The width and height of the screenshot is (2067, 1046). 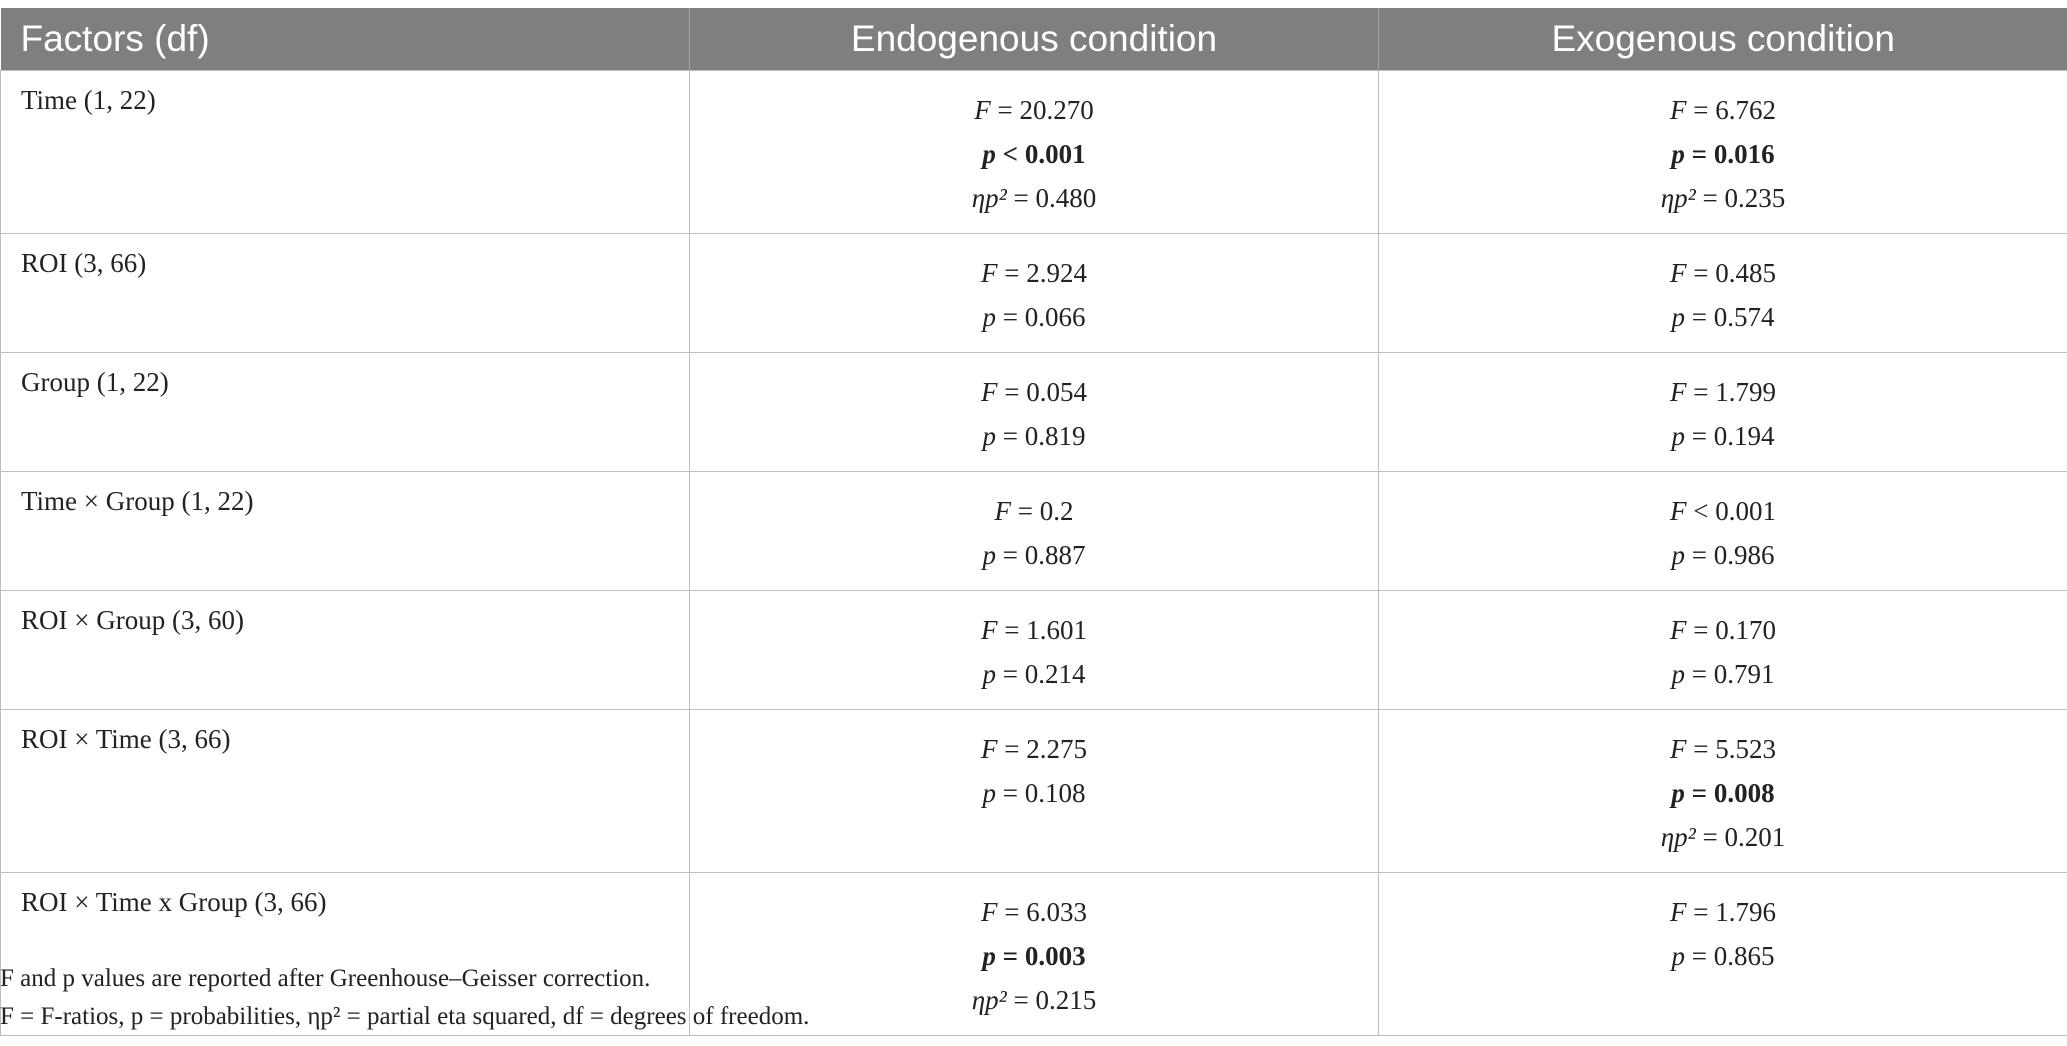 What do you see at coordinates (1055, 317) in the screenshot?
I see `stat-value: 0.066` at bounding box center [1055, 317].